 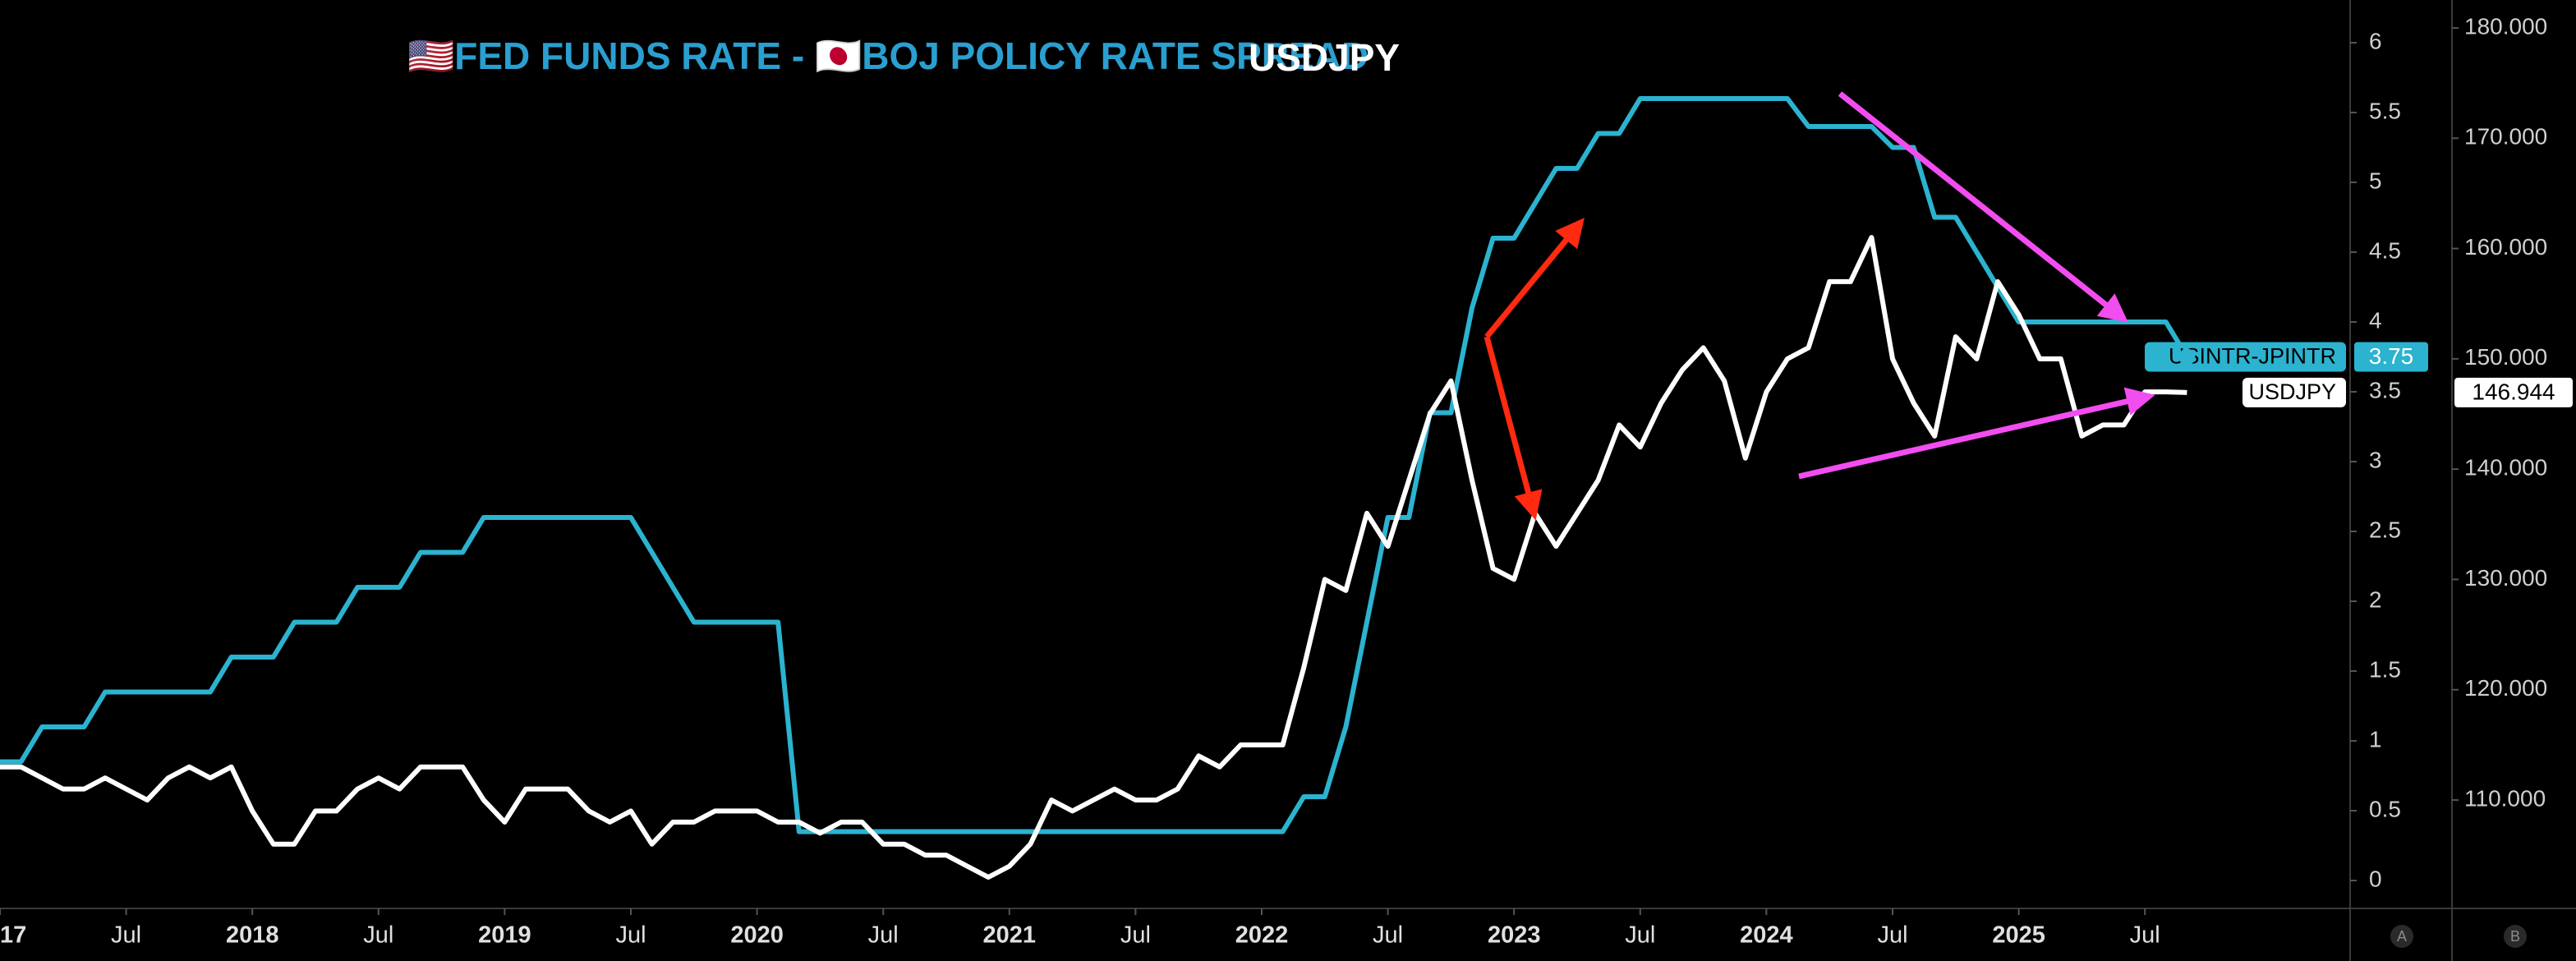 What do you see at coordinates (1819, 306) in the screenshot?
I see `annotations` at bounding box center [1819, 306].